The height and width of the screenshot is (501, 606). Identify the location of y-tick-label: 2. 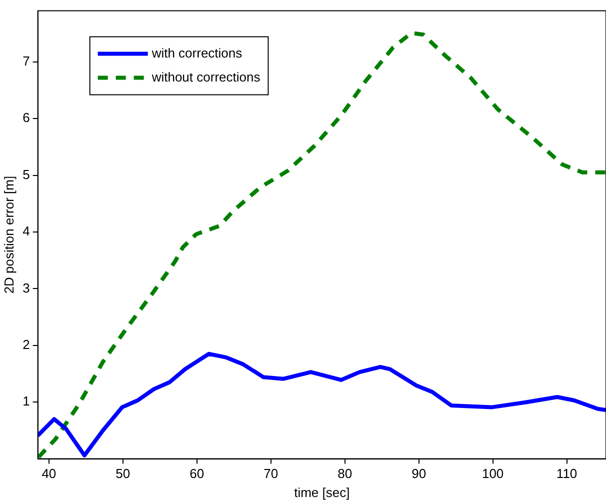
(26, 344).